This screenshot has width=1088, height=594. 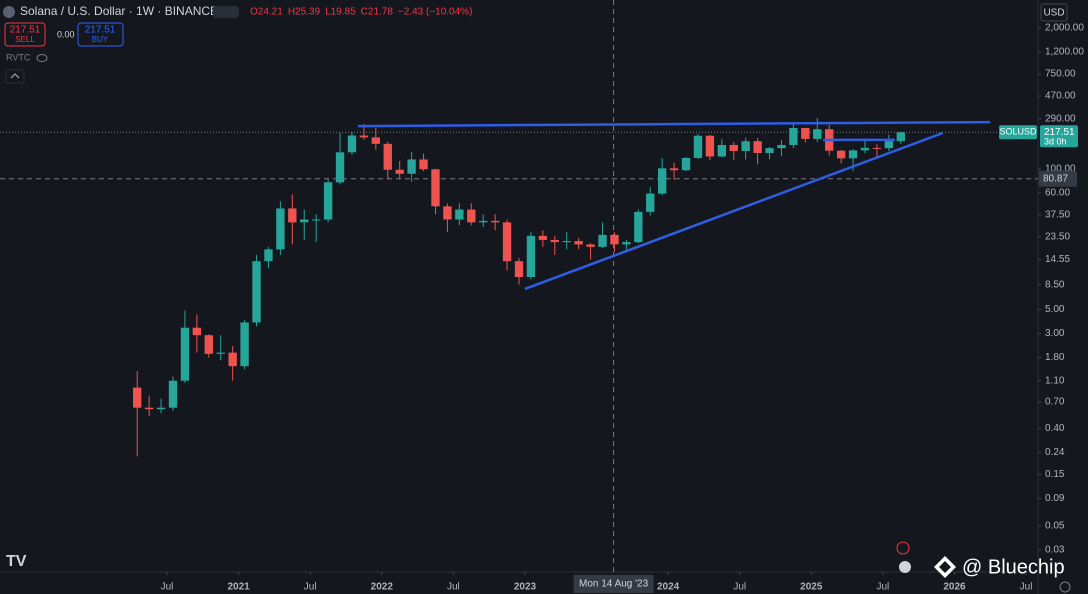 What do you see at coordinates (377, 12) in the screenshot?
I see `ohlc-value: C21.78` at bounding box center [377, 12].